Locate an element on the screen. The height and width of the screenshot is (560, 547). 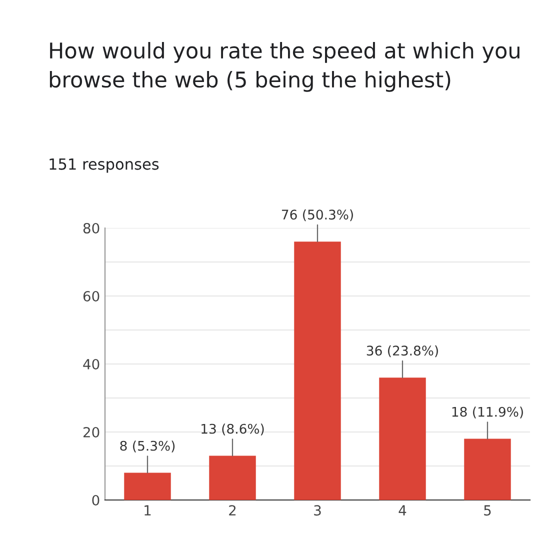
data-label: 36 (23.8%) is located at coordinates (402, 351).